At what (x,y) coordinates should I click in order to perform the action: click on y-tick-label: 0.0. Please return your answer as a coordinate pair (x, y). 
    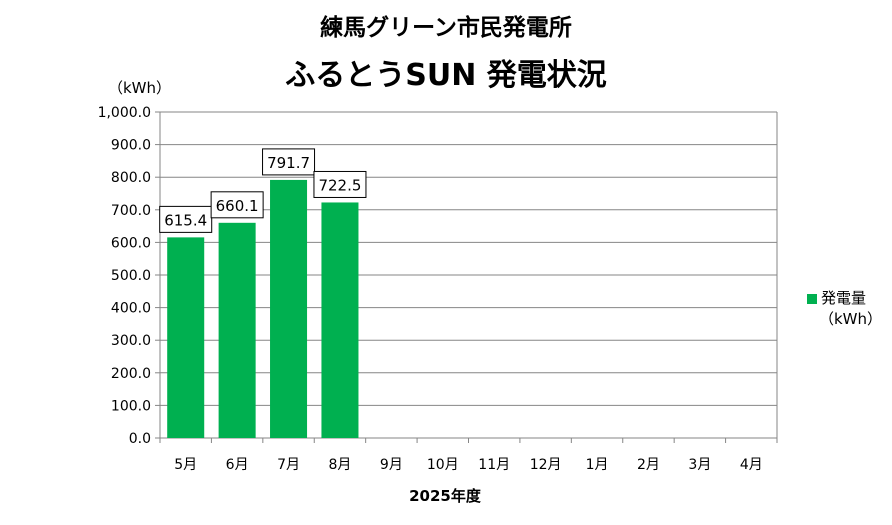
    Looking at the image, I should click on (140, 439).